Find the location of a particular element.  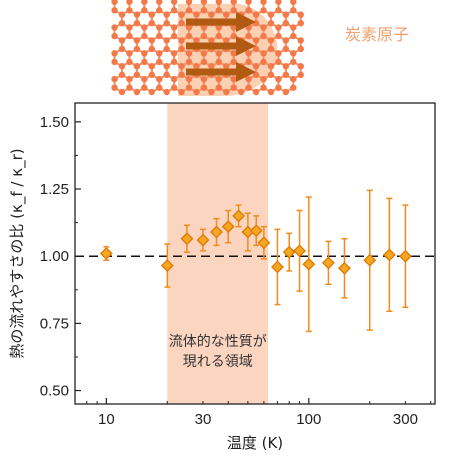

y-axis-label: 熱の流れやすさの比 (κ_f / κ_r) is located at coordinates (17, 253).